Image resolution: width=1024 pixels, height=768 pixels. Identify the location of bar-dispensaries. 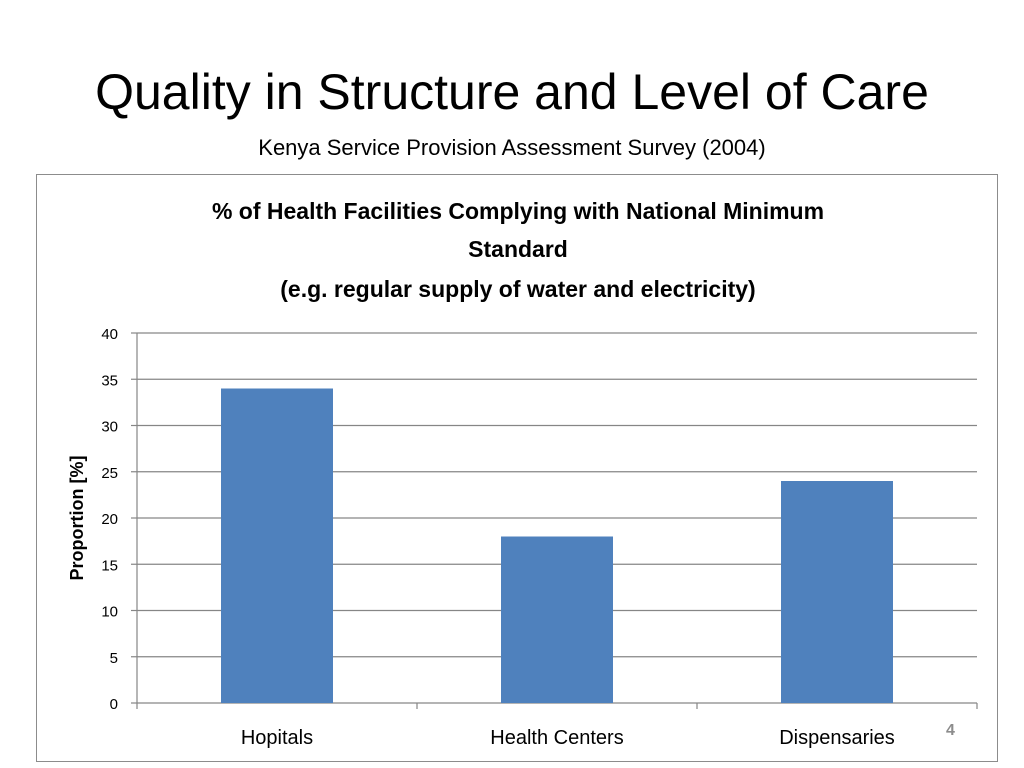
(837, 592).